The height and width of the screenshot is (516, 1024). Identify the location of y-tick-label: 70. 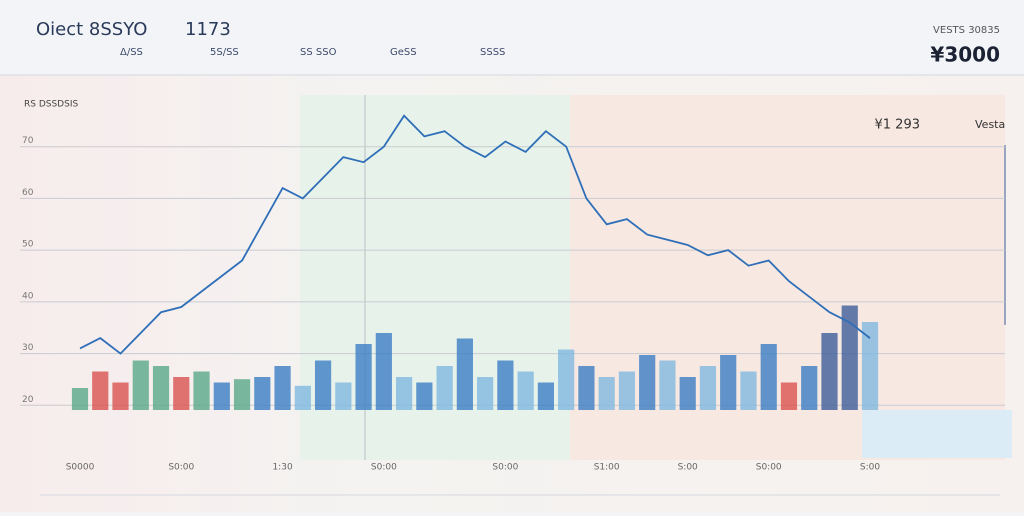
(28, 141).